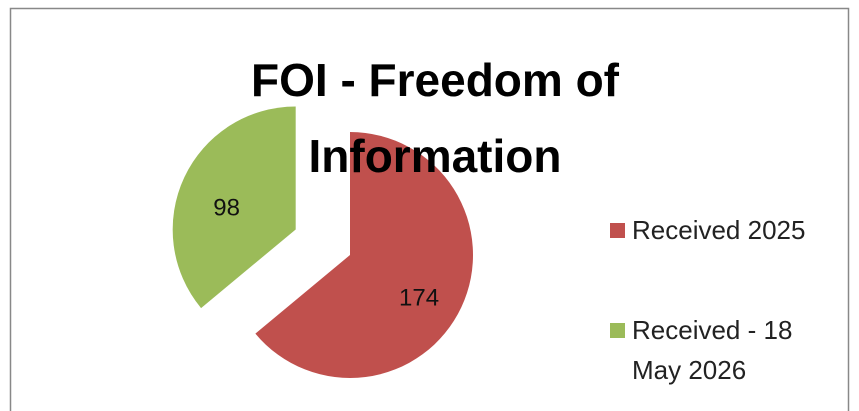  I want to click on chart-title: FOI - Freedom of Information, so click(435, 118).